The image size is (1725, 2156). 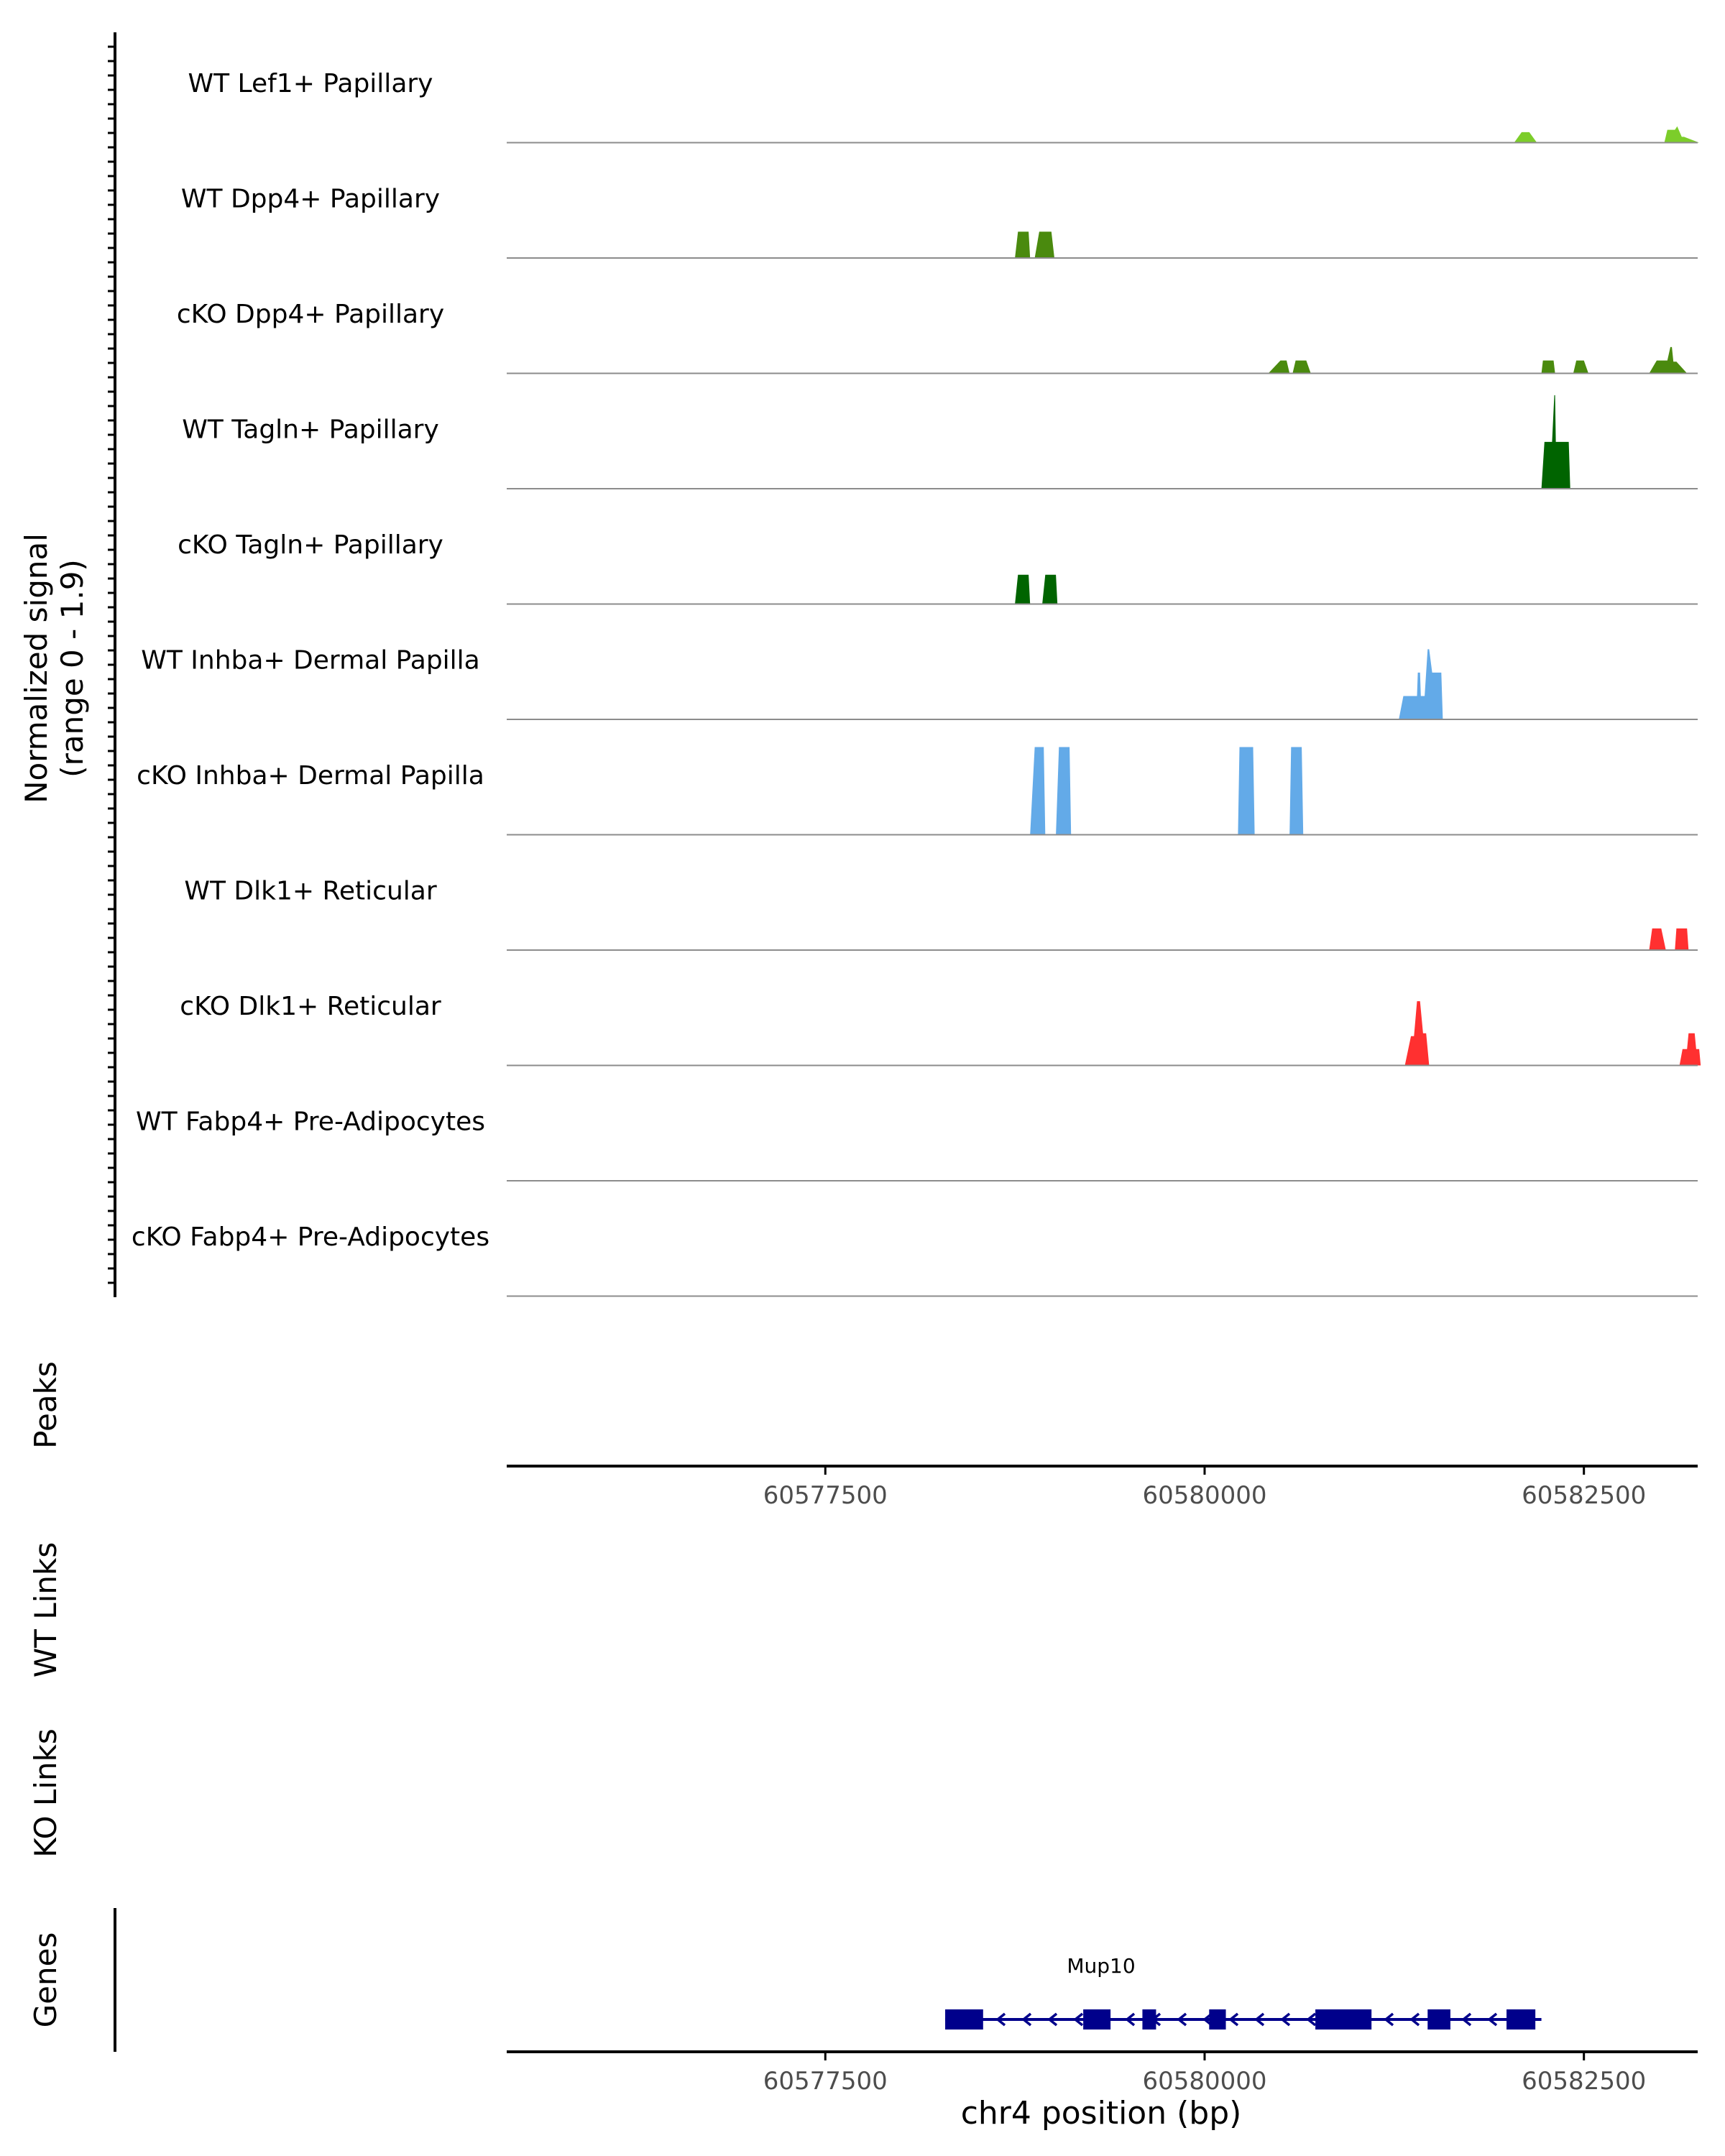 What do you see at coordinates (919, 683) in the screenshot?
I see `track-5: WT Inhba+ Dermal Papilla` at bounding box center [919, 683].